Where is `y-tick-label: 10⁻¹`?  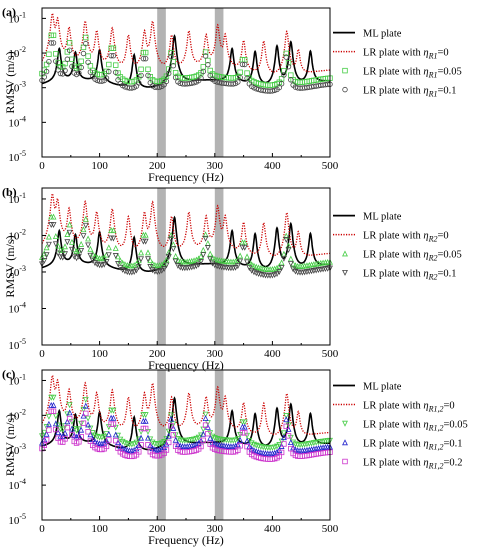 y-tick-label: 10⁻¹ is located at coordinates (17, 198).